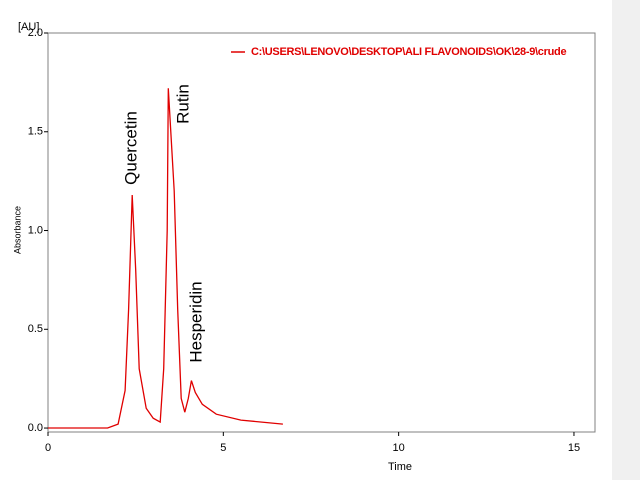  What do you see at coordinates (35, 132) in the screenshot?
I see `y-tick-label: 1.5` at bounding box center [35, 132].